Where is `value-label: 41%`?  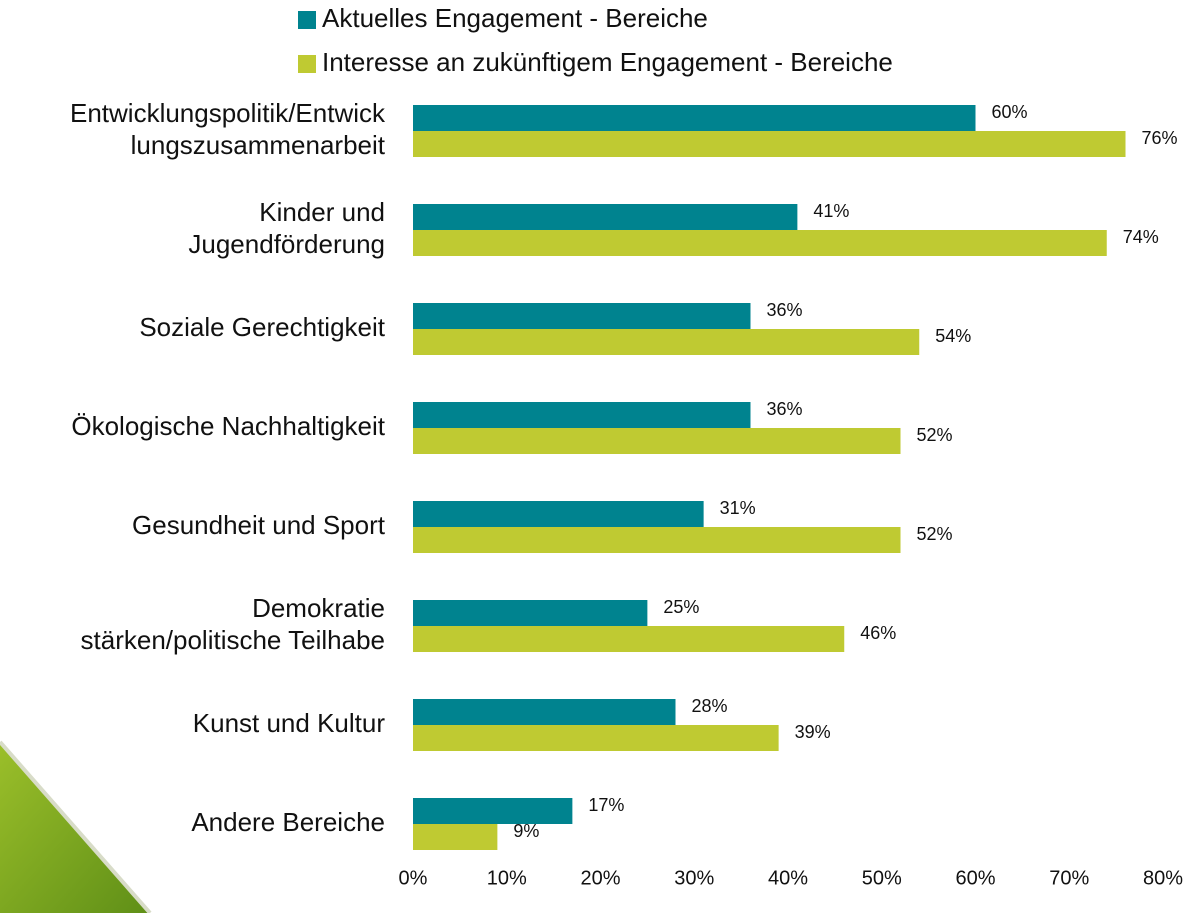
value-label: 41% is located at coordinates (831, 211).